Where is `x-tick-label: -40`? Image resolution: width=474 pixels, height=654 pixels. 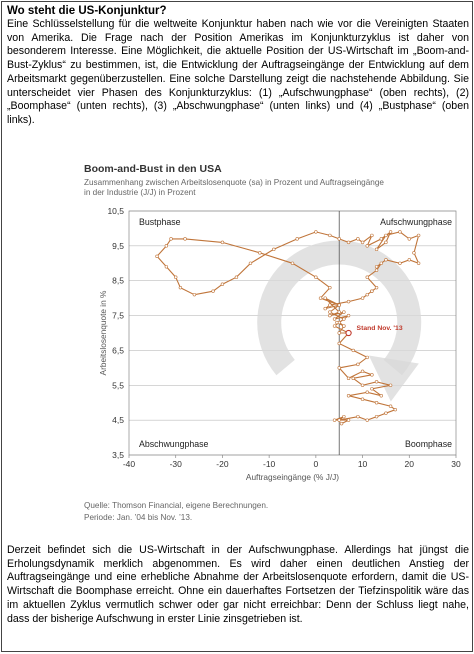 x-tick-label: -40 is located at coordinates (129, 464).